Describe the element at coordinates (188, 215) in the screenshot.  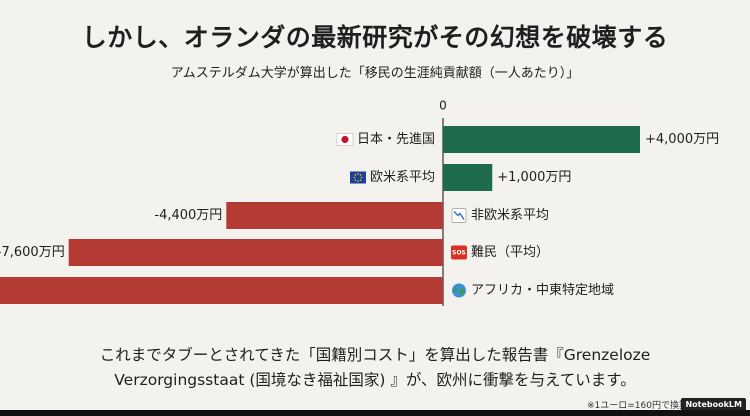
I see `value-label-3: -4,400万円` at that location.